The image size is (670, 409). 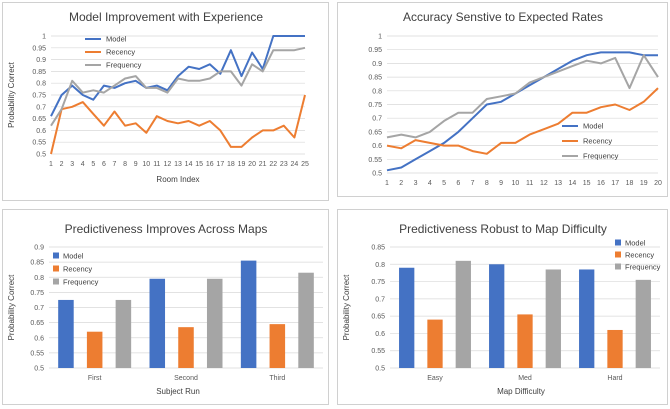 I want to click on bar-recency-hard, so click(x=615, y=348).